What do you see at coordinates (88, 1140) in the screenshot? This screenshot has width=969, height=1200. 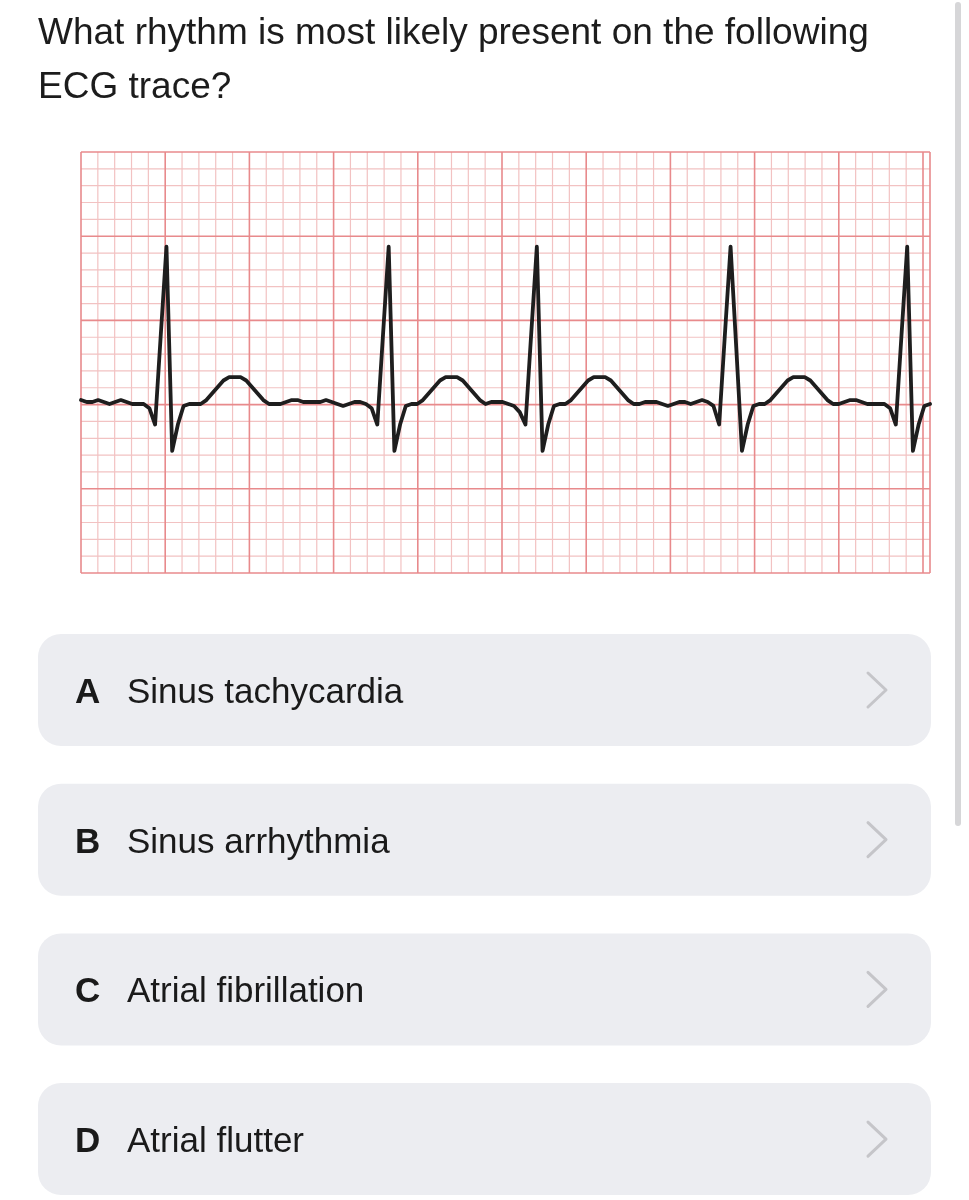 I see `text: D` at bounding box center [88, 1140].